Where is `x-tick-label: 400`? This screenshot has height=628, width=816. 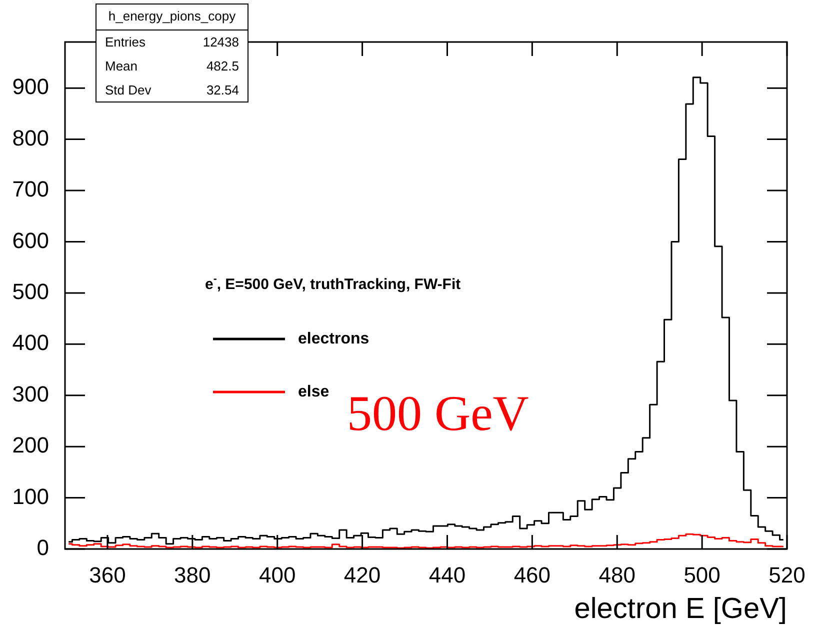 x-tick-label: 400 is located at coordinates (277, 575).